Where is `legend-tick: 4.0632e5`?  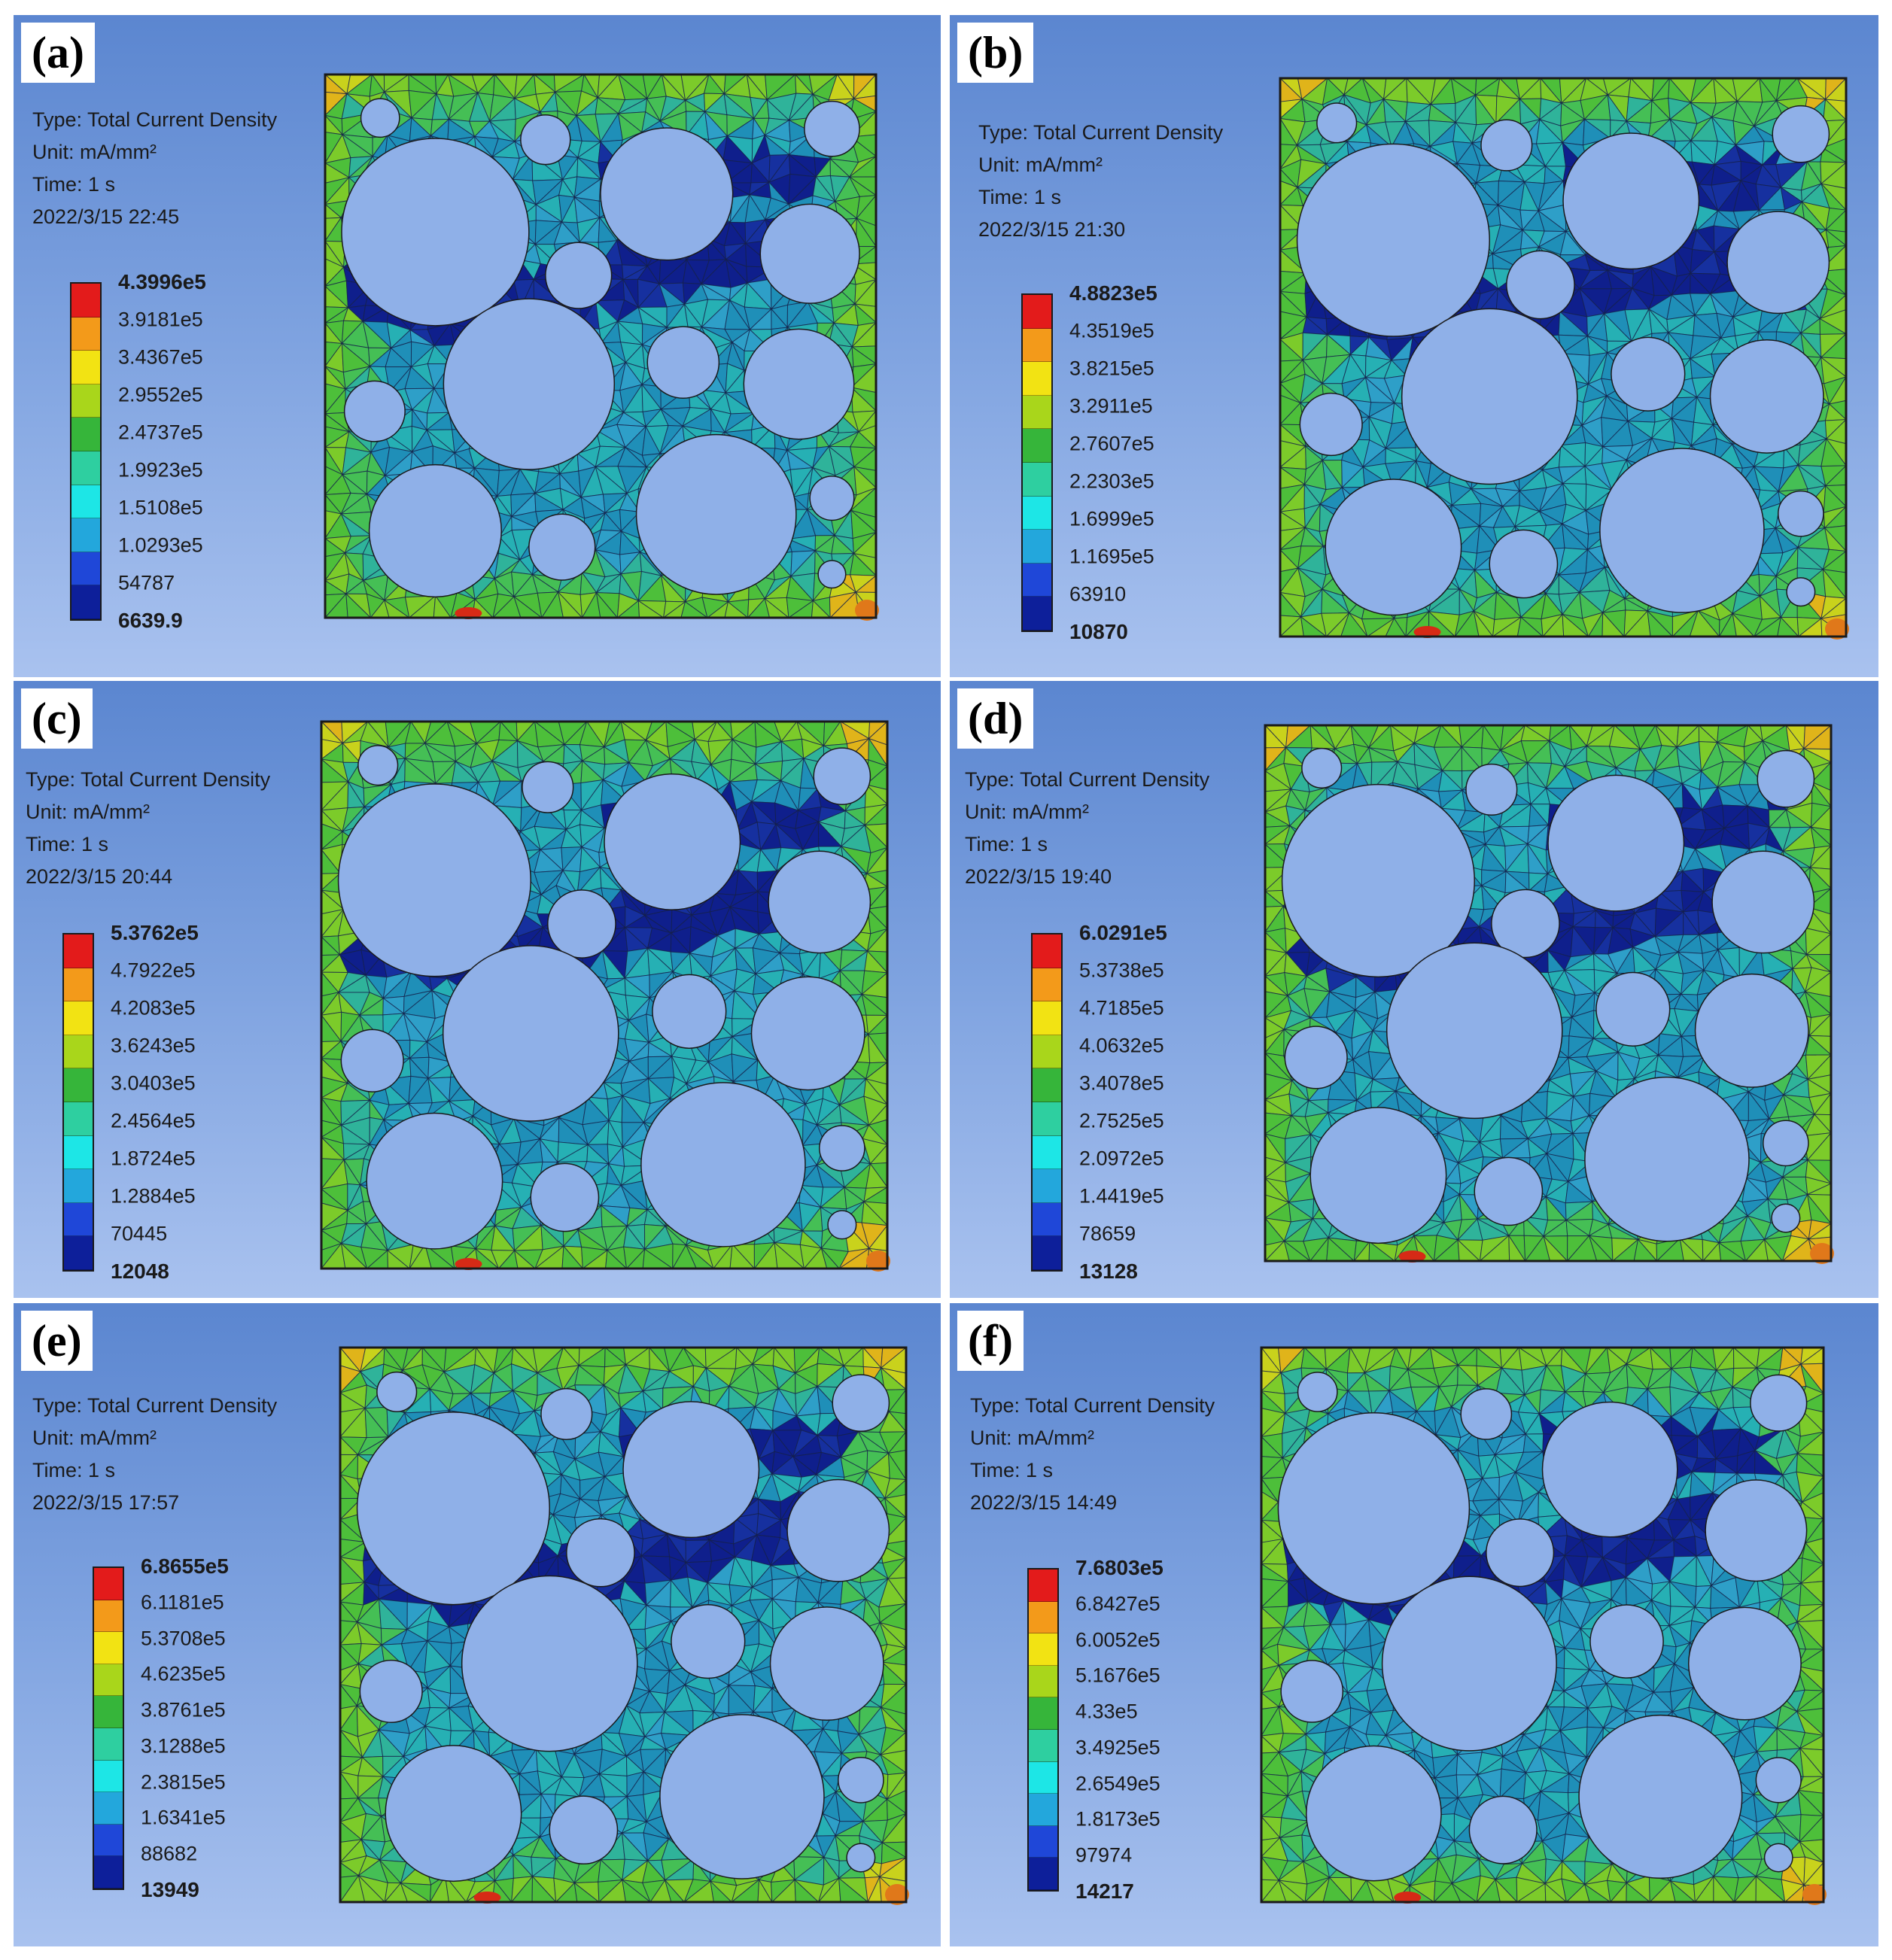 legend-tick: 4.0632e5 is located at coordinates (1121, 1045).